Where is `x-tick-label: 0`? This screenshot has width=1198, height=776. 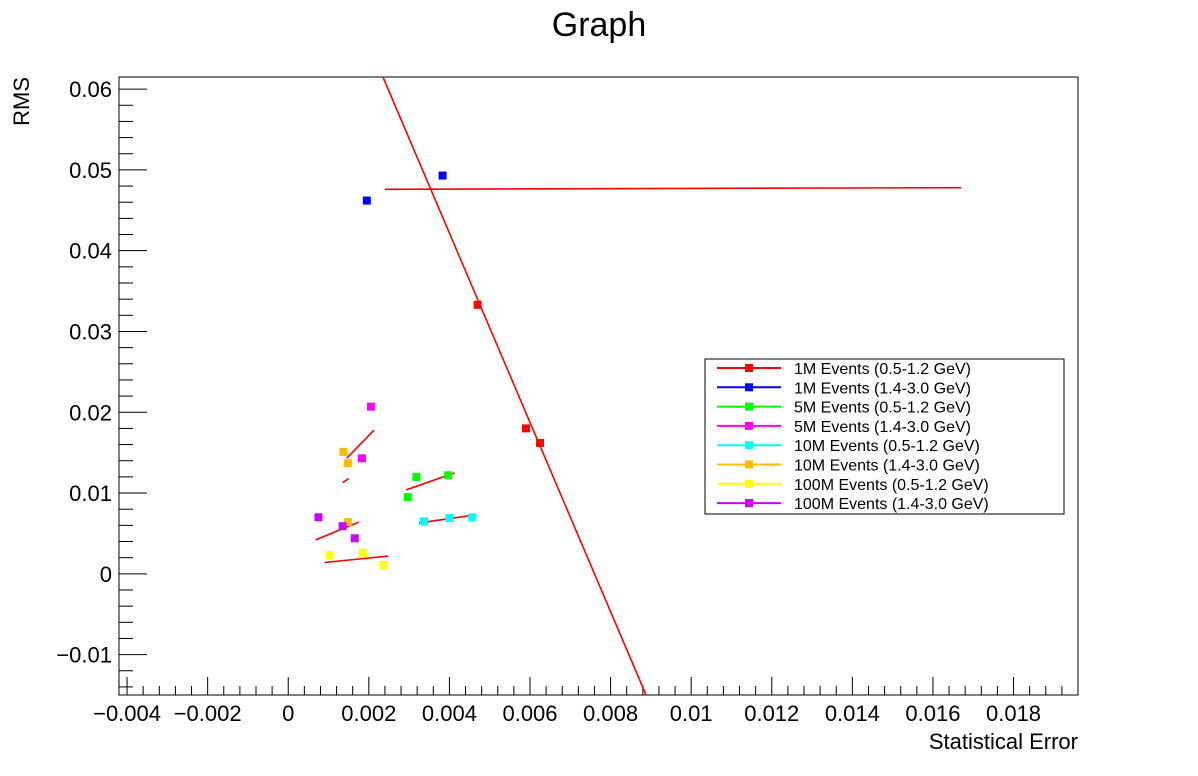 x-tick-label: 0 is located at coordinates (288, 713).